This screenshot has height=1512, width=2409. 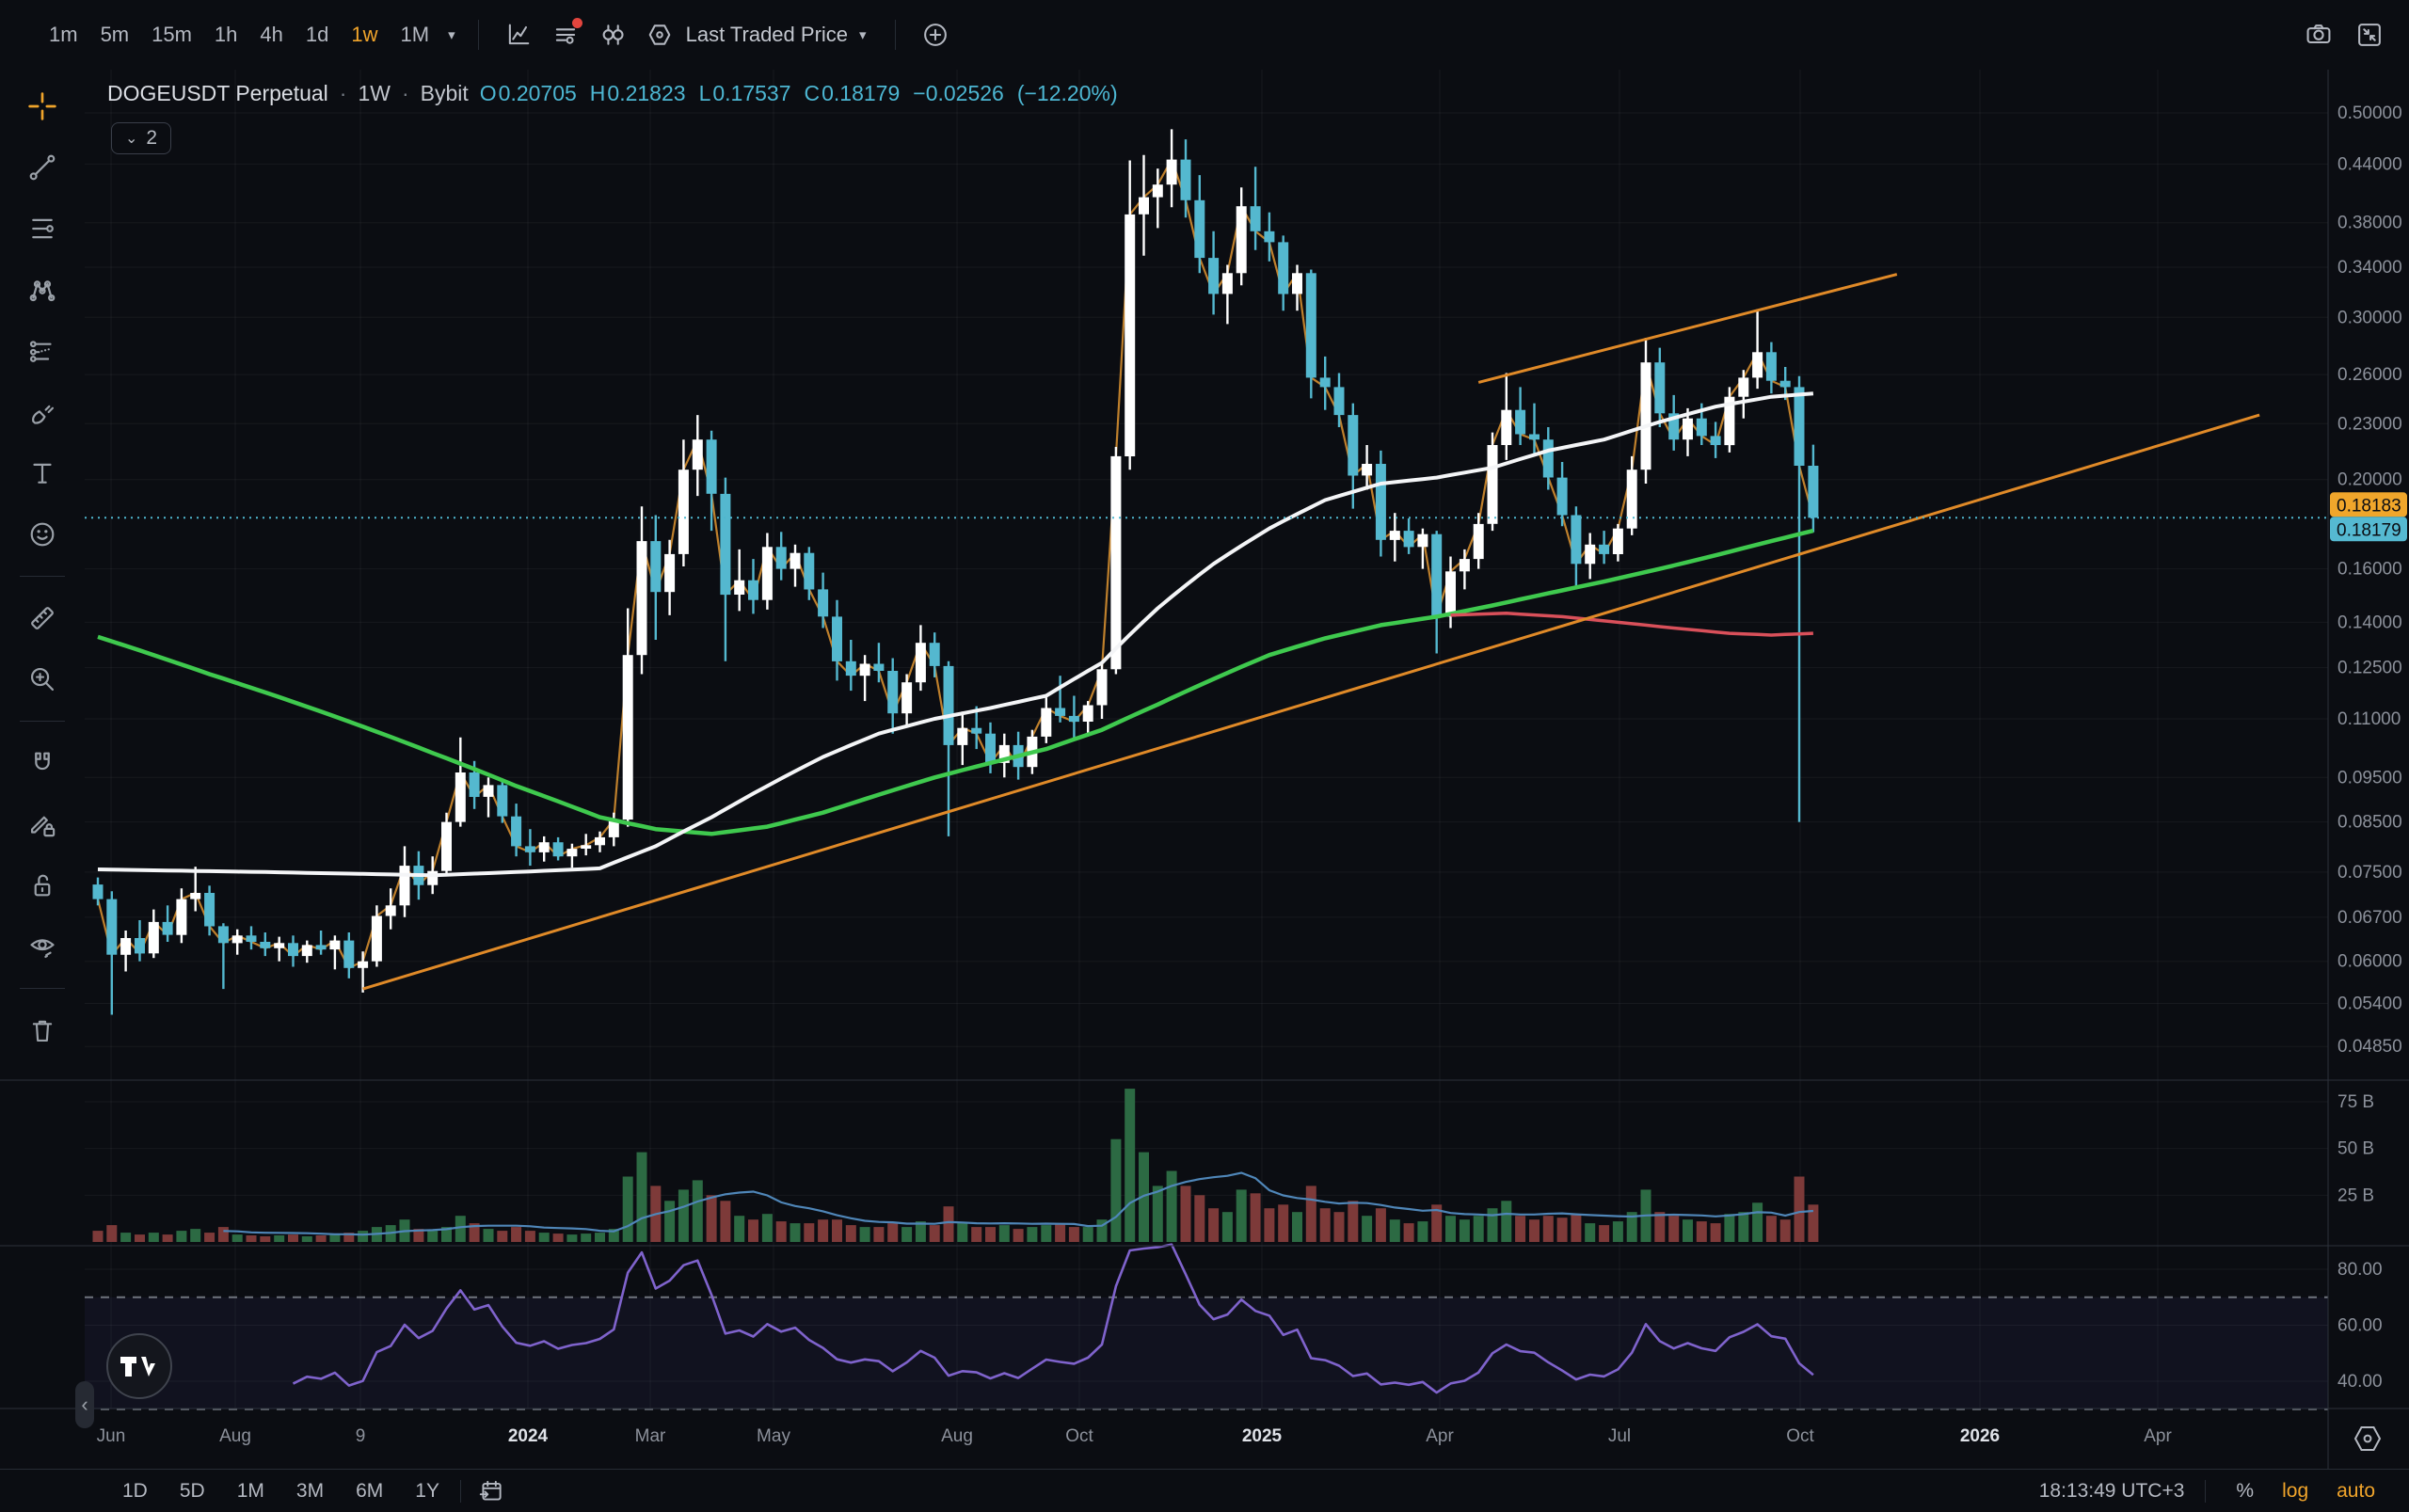 What do you see at coordinates (43, 535) in the screenshot?
I see `emoji-tool` at bounding box center [43, 535].